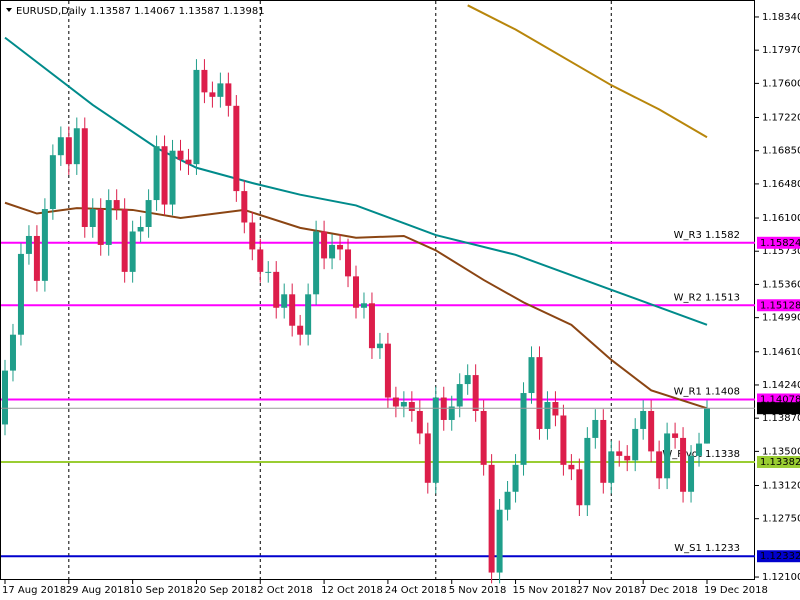 The height and width of the screenshot is (600, 800). What do you see at coordinates (780, 400) in the screenshot?
I see `level-axis-label: 1.14078` at bounding box center [780, 400].